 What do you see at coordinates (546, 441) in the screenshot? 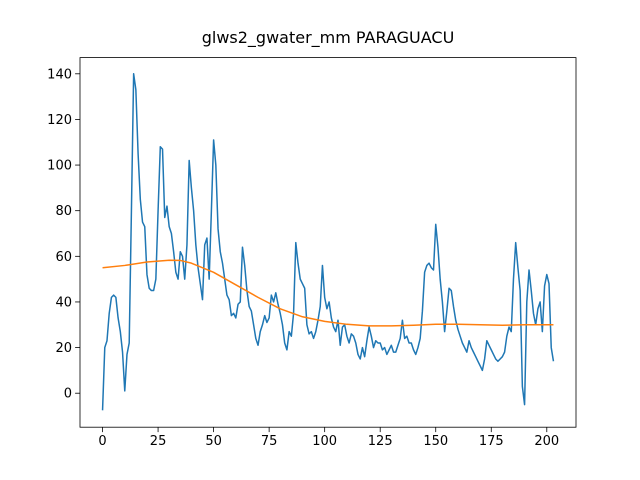
I see `x-tick-label: 200` at bounding box center [546, 441].